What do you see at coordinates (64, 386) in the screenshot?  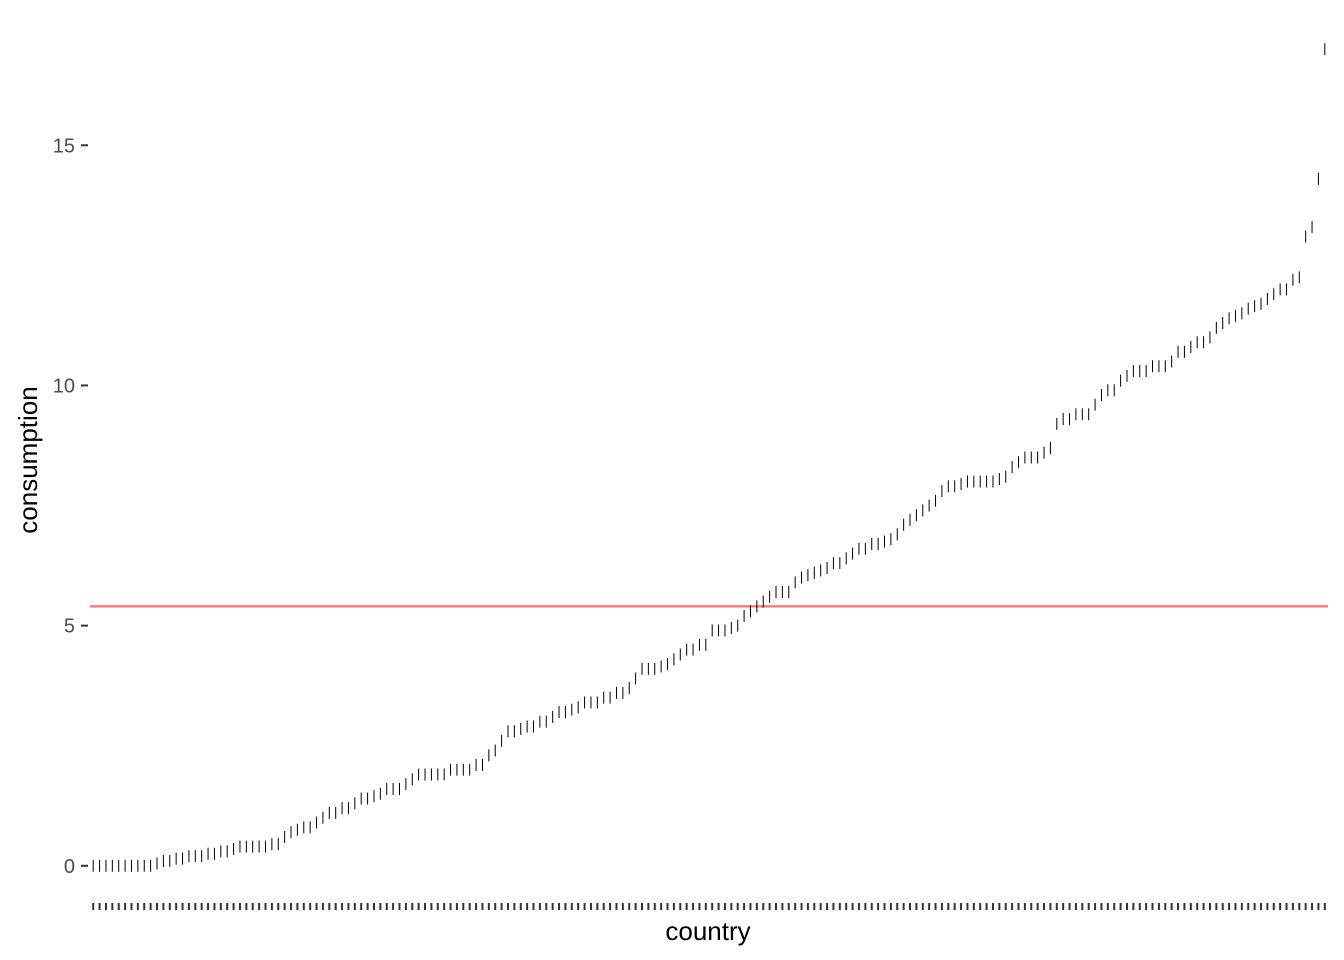 I see `y-tick-label: 10` at bounding box center [64, 386].